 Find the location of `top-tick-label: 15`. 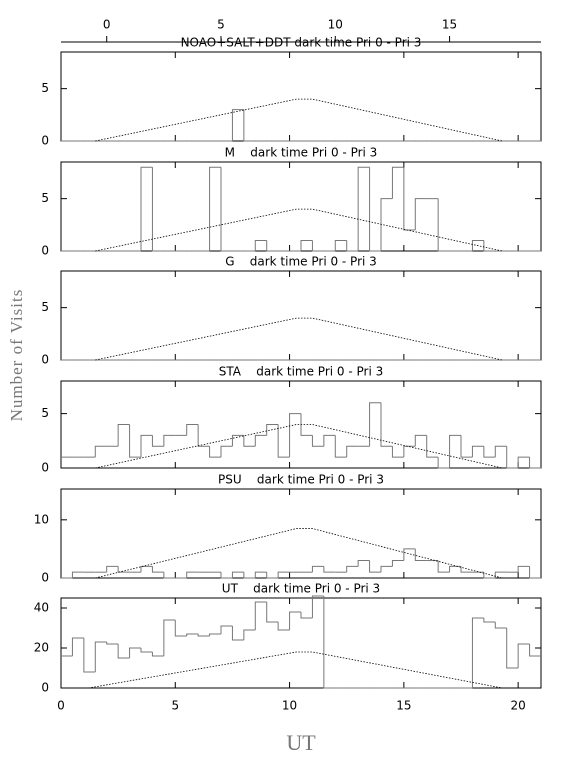

top-tick-label: 15 is located at coordinates (449, 25).